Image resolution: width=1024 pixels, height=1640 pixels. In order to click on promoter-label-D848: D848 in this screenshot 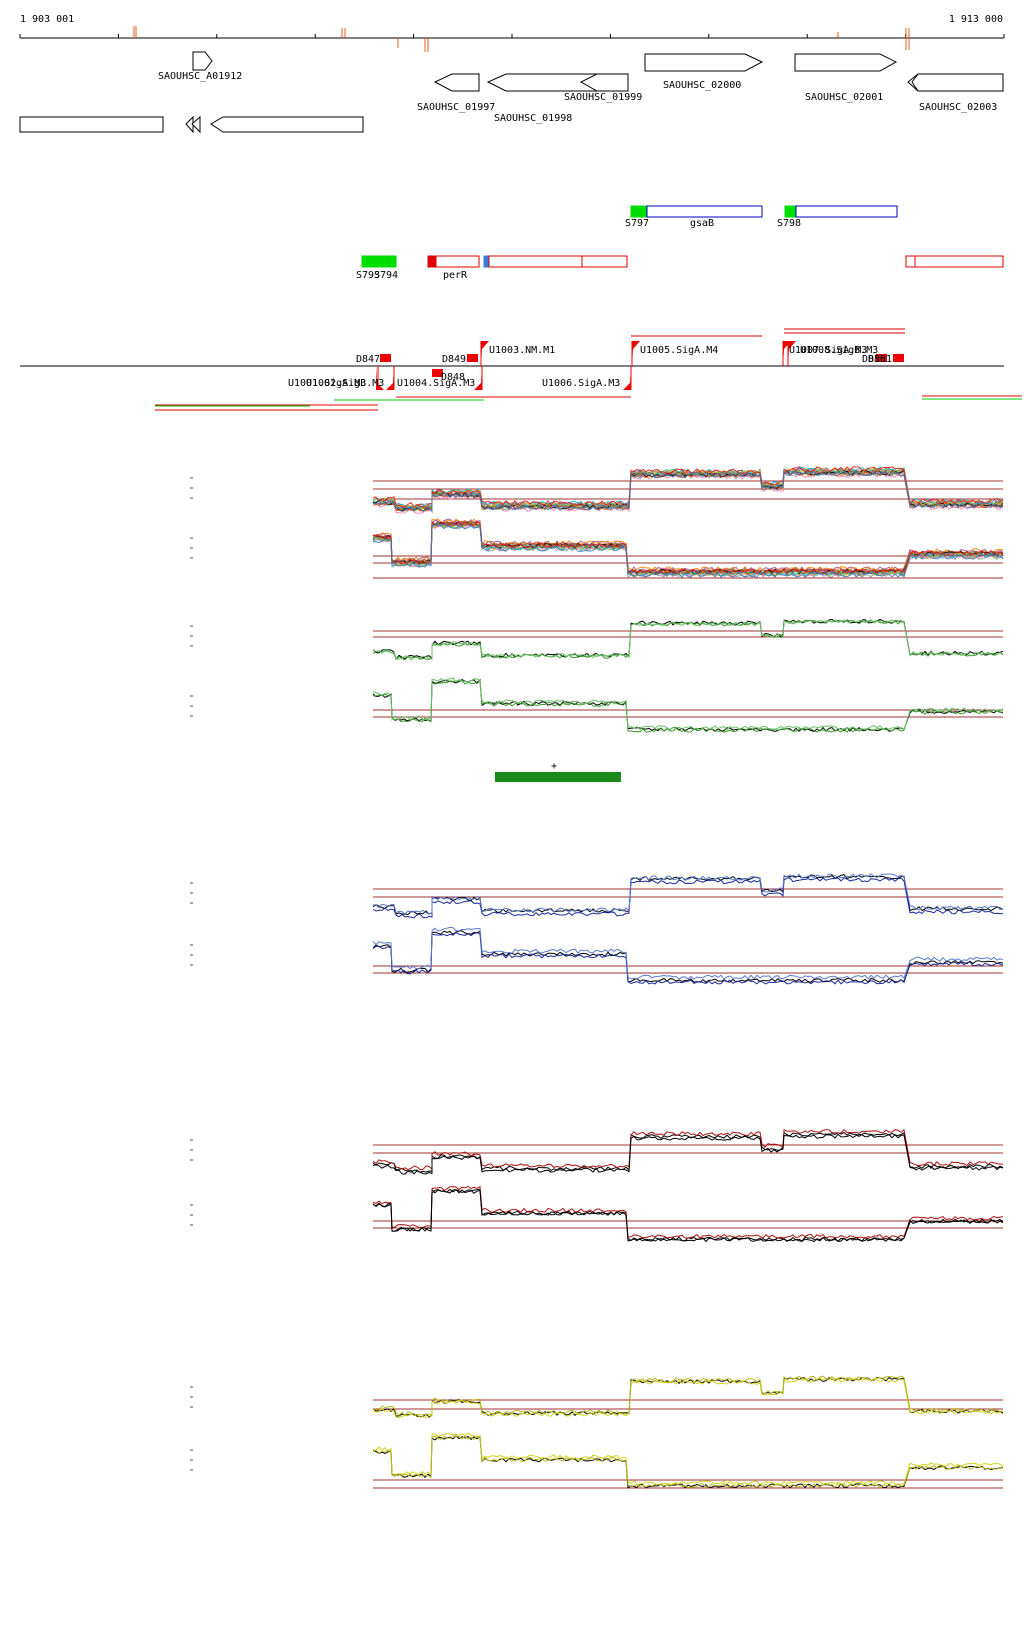, I will do `click(453, 377)`.